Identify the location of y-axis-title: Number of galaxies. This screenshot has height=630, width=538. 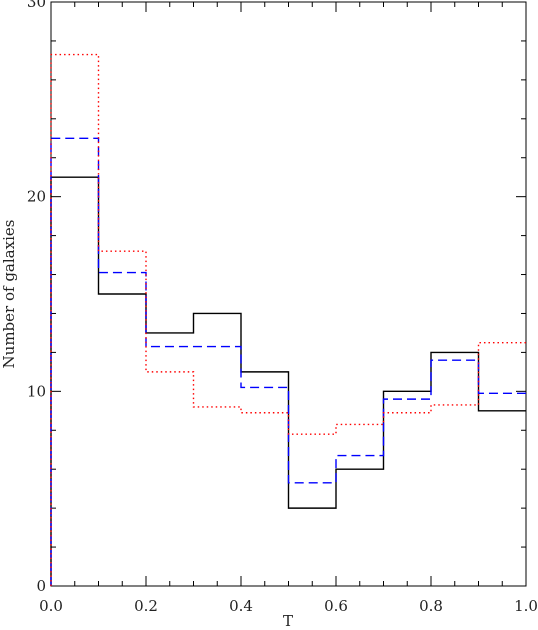
(9, 294).